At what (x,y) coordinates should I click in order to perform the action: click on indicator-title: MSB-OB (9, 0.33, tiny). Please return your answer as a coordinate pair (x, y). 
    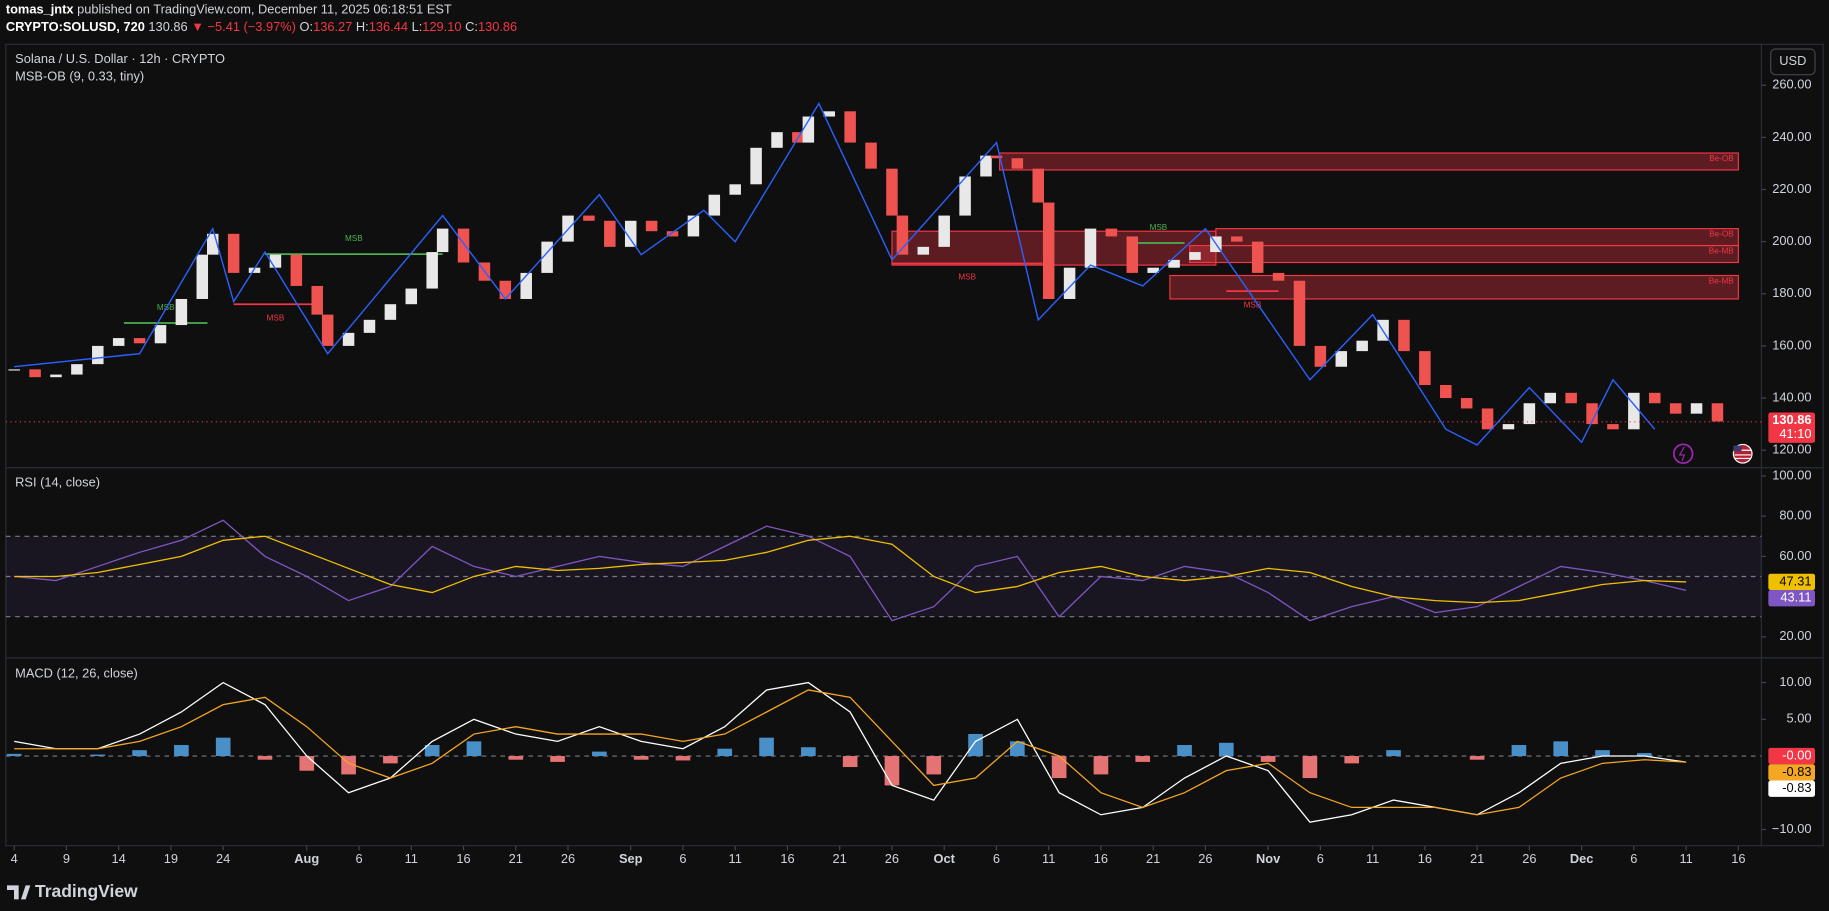
    Looking at the image, I should click on (79, 75).